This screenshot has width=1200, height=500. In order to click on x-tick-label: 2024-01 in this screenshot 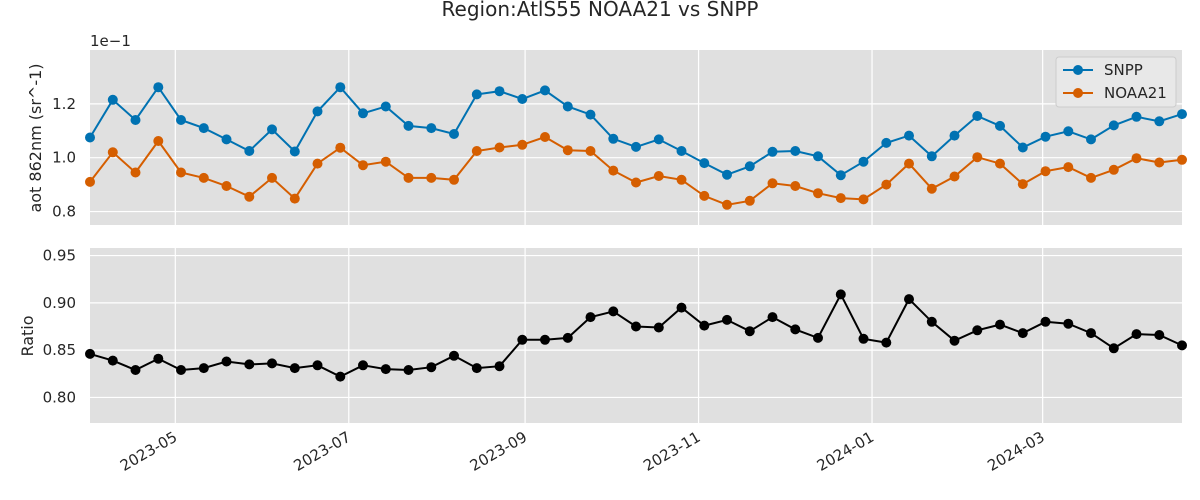, I will do `click(845, 451)`.